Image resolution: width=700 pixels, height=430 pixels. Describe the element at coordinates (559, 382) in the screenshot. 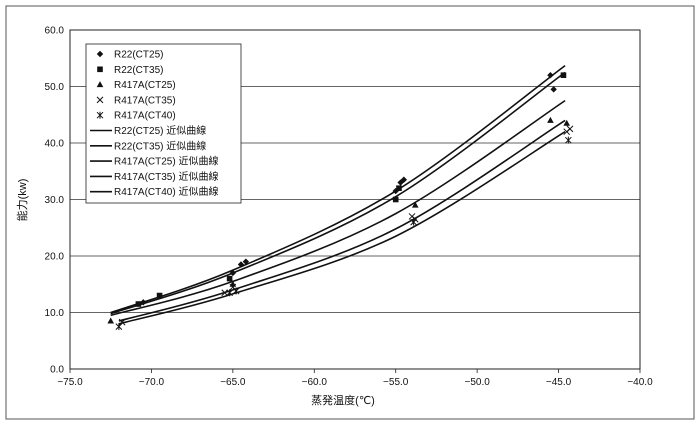

I see `x-tick-label: −45.0` at that location.